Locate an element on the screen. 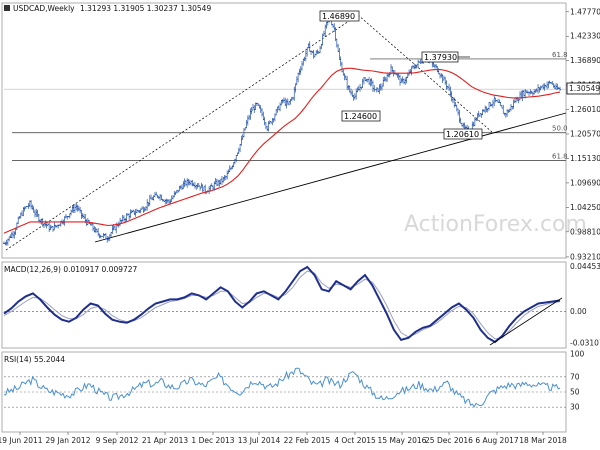 Image resolution: width=600 pixels, height=450 pixels. last-price-tag is located at coordinates (583, 88).